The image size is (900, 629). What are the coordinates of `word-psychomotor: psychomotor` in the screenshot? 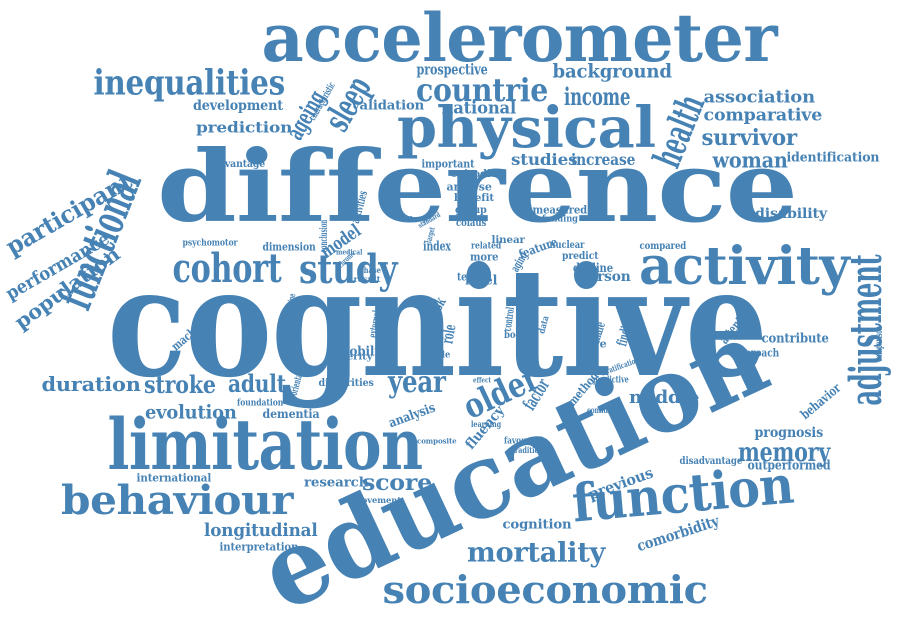 It's located at (210, 243).